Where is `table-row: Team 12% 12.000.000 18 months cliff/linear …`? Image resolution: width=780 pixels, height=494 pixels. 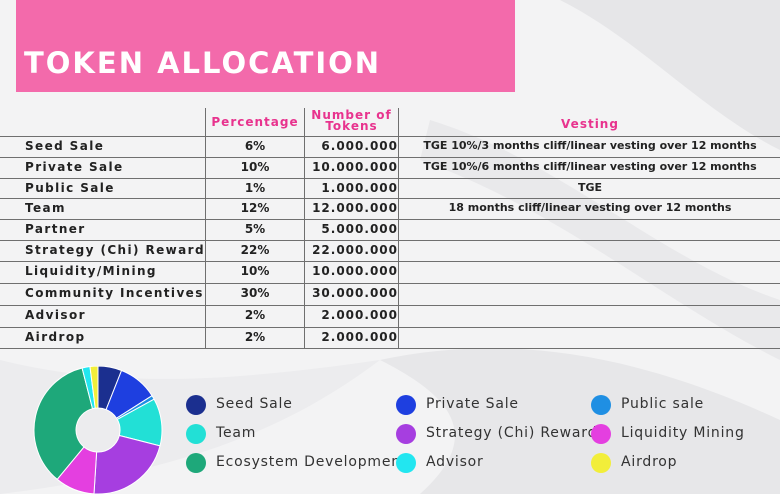 table-row: Team 12% 12.000.000 18 months cliff/linear … is located at coordinates (390, 211).